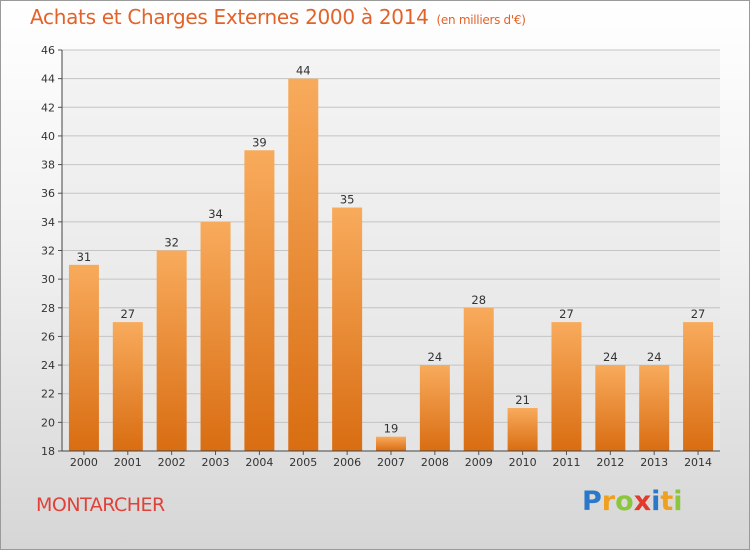 This screenshot has width=750, height=550. I want to click on data-label-2005: 44, so click(303, 71).